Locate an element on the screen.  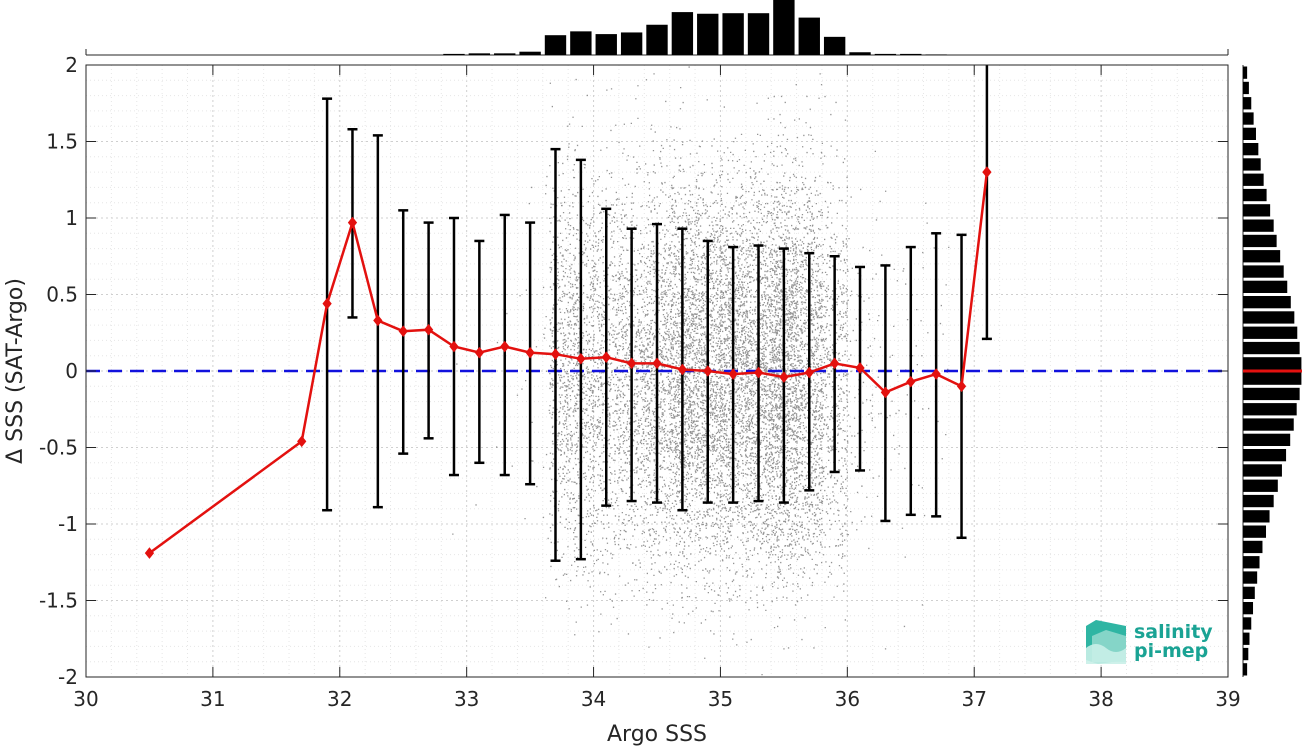
right-histogram is located at coordinates (1272, 371).